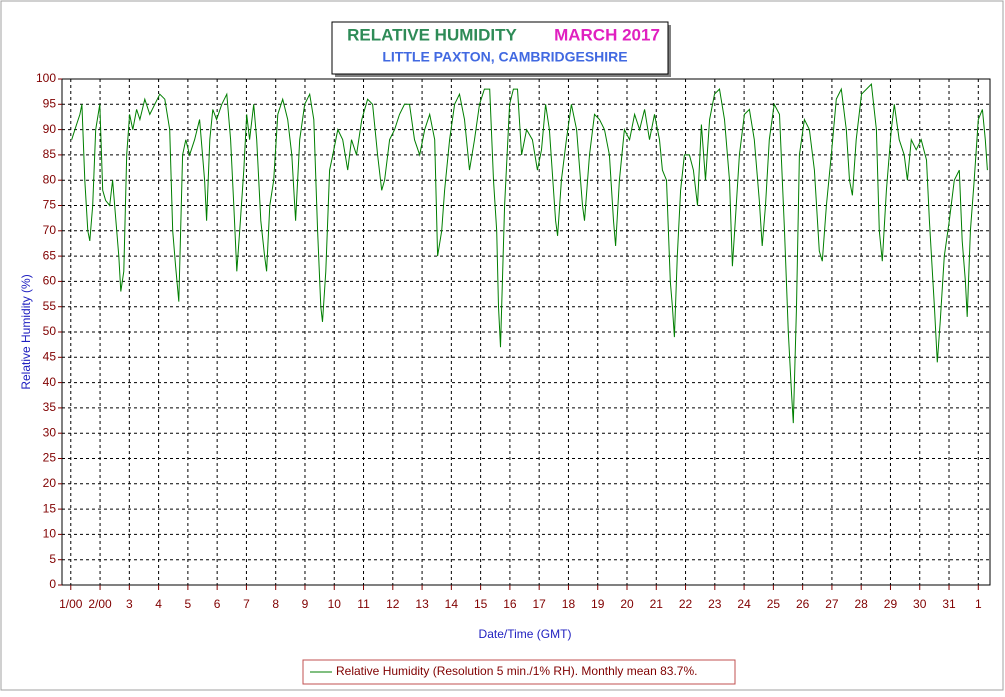 This screenshot has width=1005, height=697. I want to click on x-tick-label: 16, so click(510, 604).